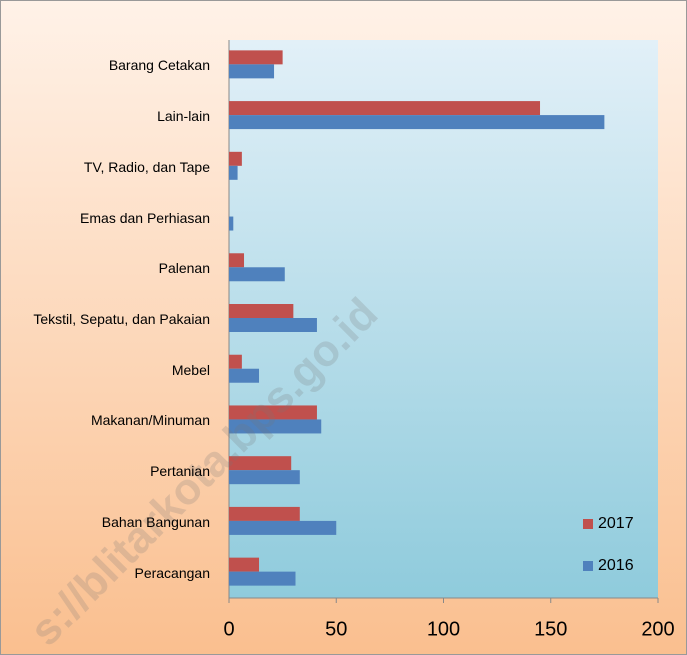 Image resolution: width=687 pixels, height=655 pixels. Describe the element at coordinates (155, 521) in the screenshot. I see `y-tick-label: Bahan Bangunan` at that location.